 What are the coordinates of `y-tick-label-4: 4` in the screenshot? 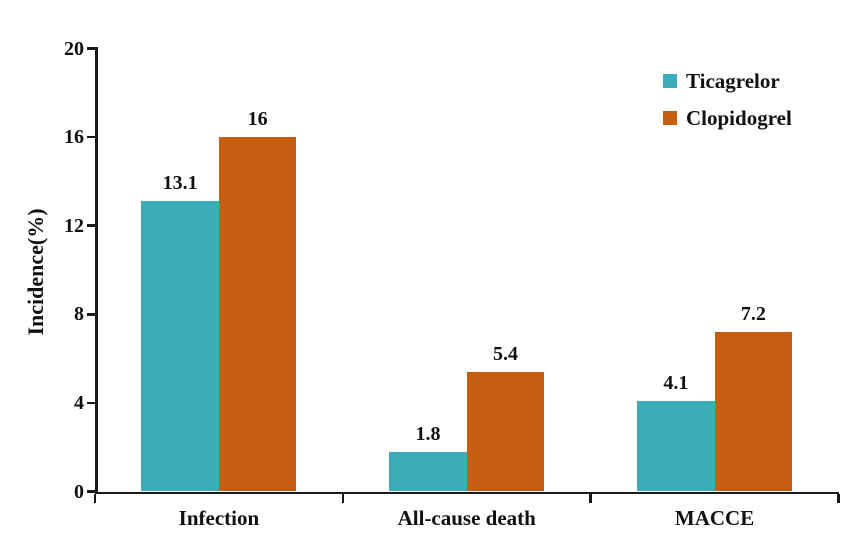 It's located at (79, 402).